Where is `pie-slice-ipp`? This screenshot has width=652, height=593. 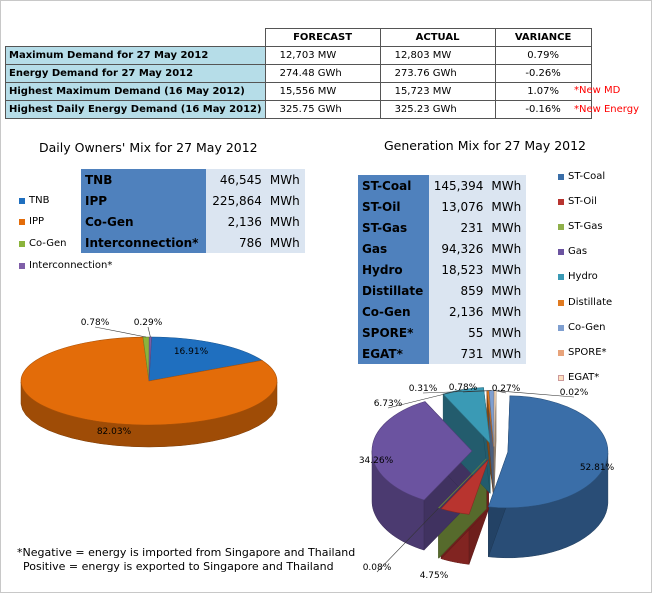 pie-slice-ipp is located at coordinates (149, 381).